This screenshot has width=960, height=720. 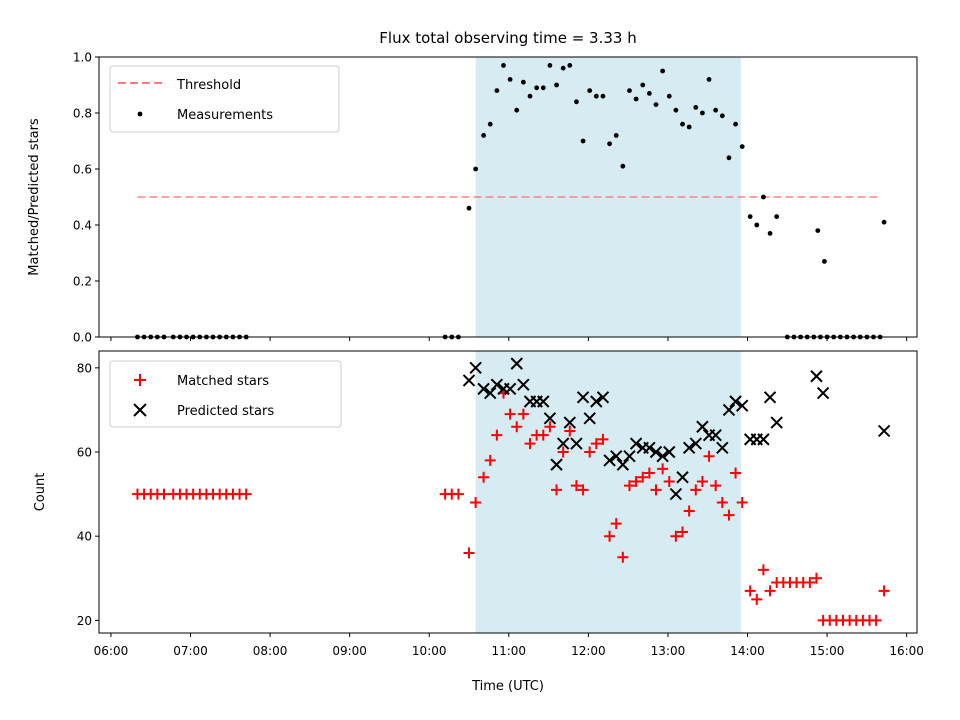 I want to click on bottom-y-ticks: 20 40 60 80, so click(x=88, y=494).